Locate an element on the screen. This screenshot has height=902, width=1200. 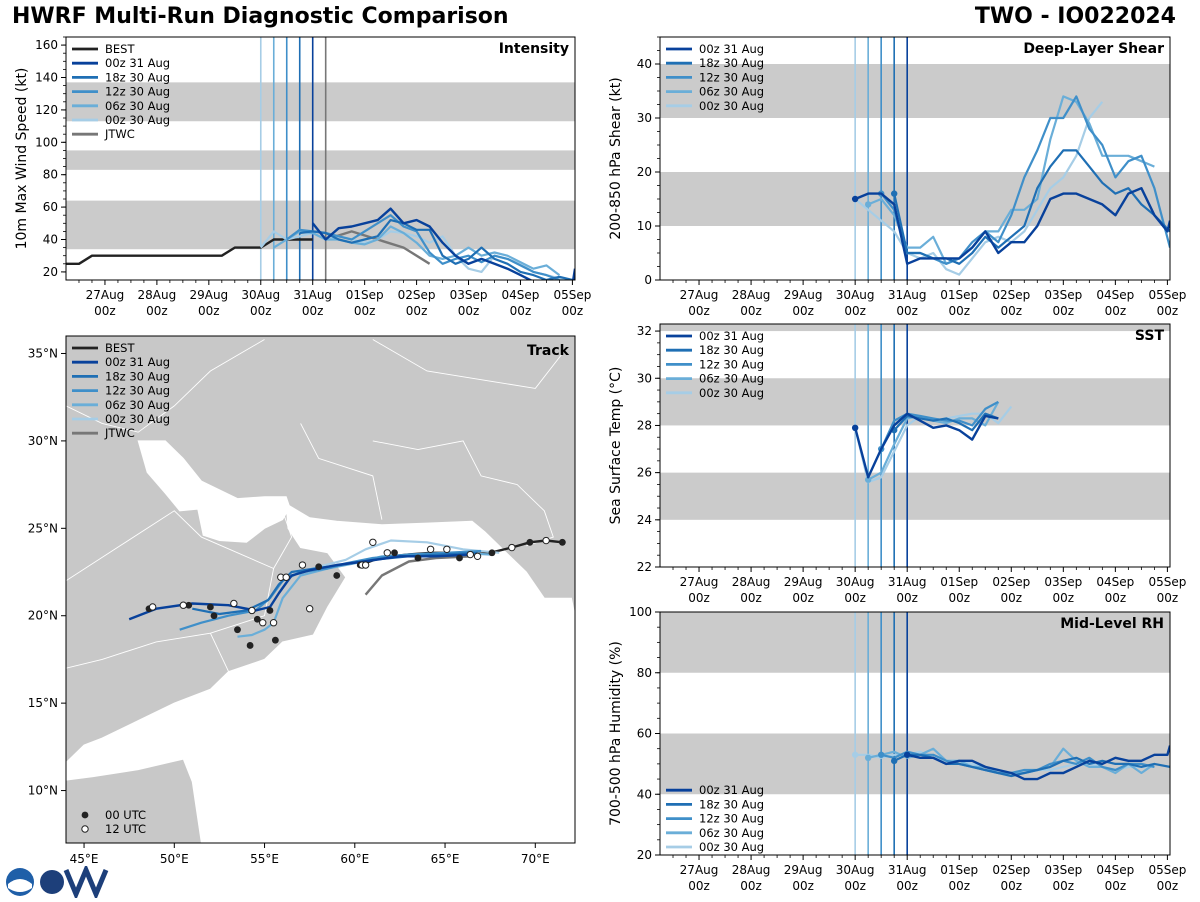
panel-title: Track is located at coordinates (548, 351).